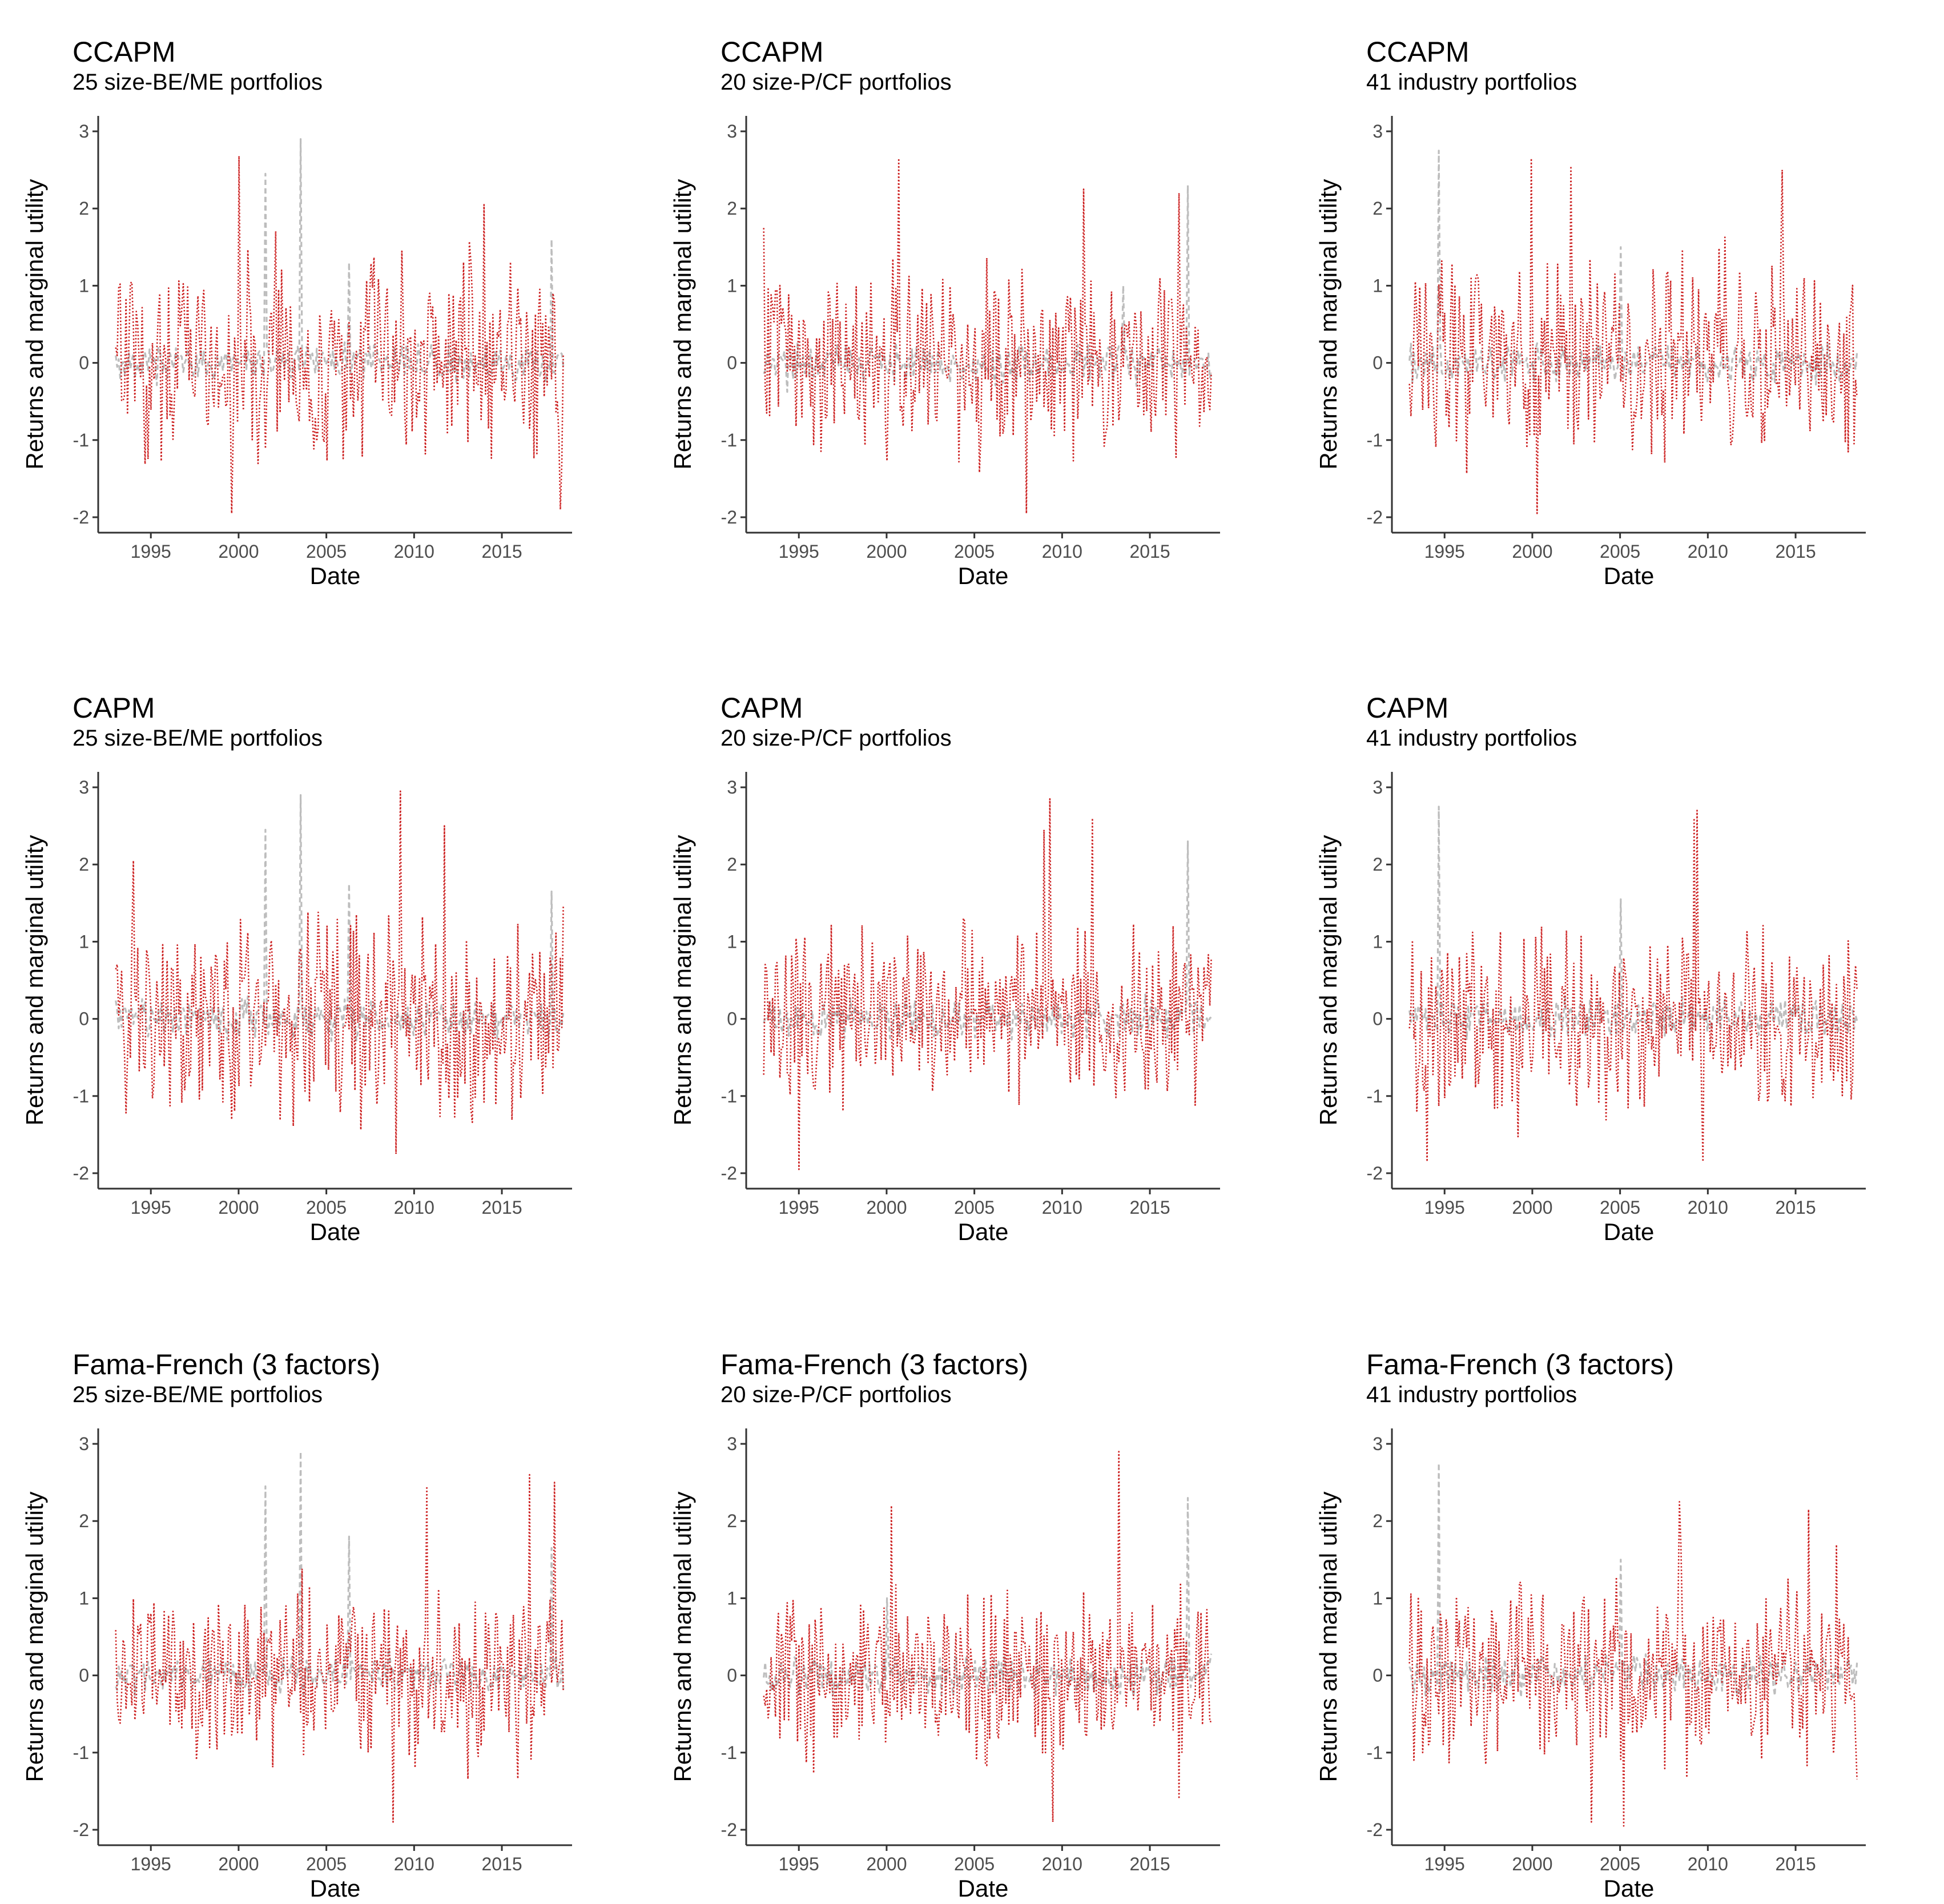  What do you see at coordinates (762, 708) in the screenshot?
I see `chart-title: CAPM` at bounding box center [762, 708].